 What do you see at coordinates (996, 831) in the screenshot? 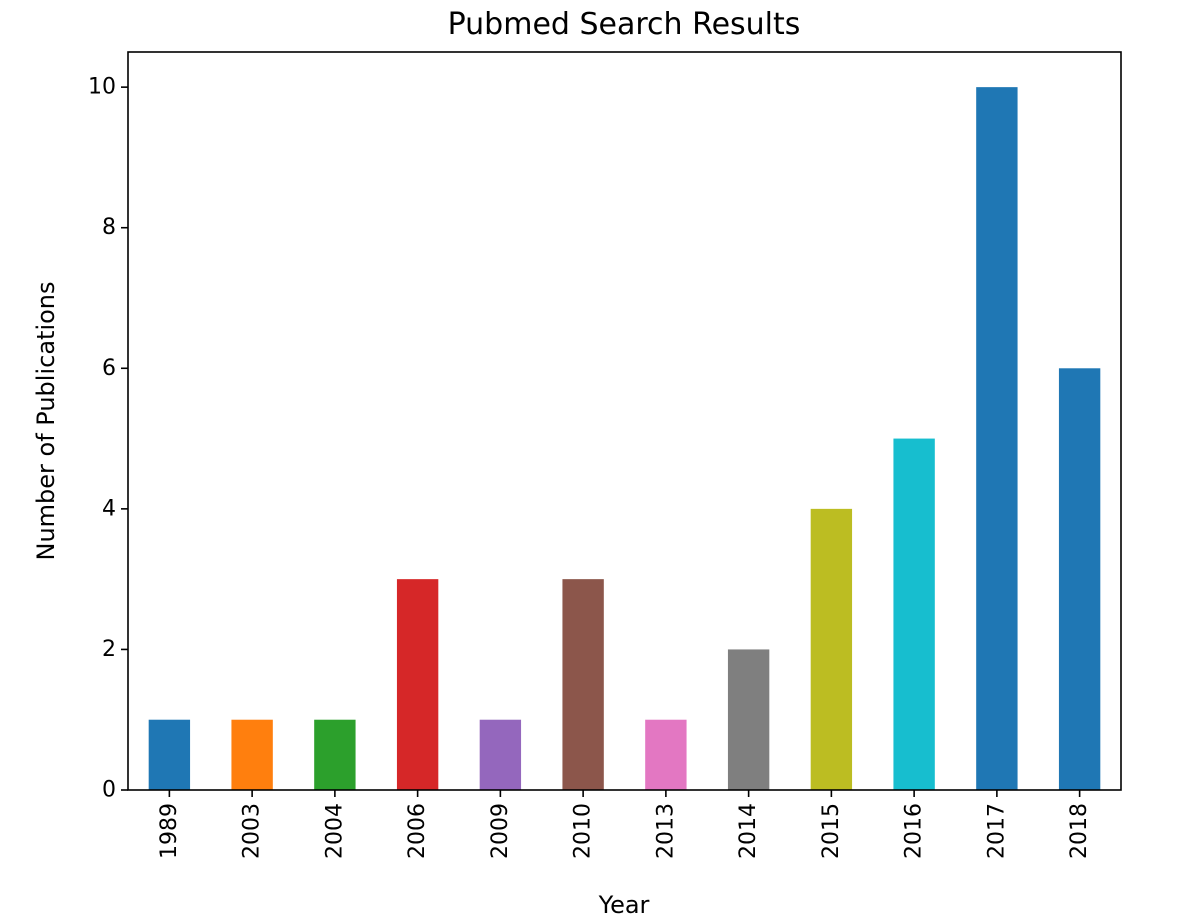
I see `x-tick-label: 2017` at bounding box center [996, 831].